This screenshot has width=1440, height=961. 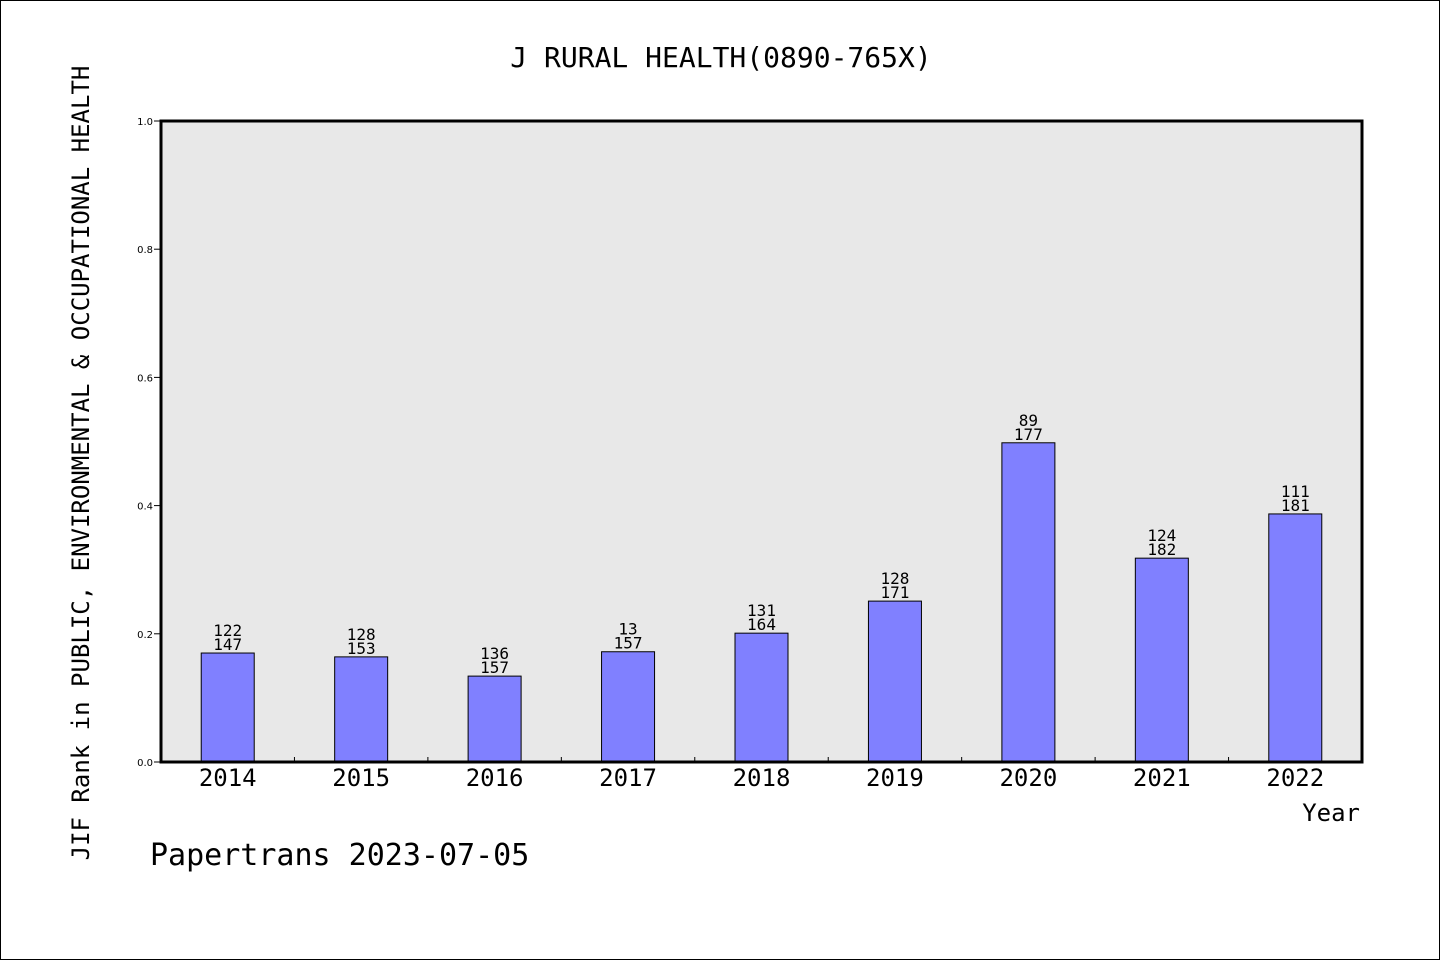 I want to click on y-tick-label: 1.0, so click(x=145, y=122).